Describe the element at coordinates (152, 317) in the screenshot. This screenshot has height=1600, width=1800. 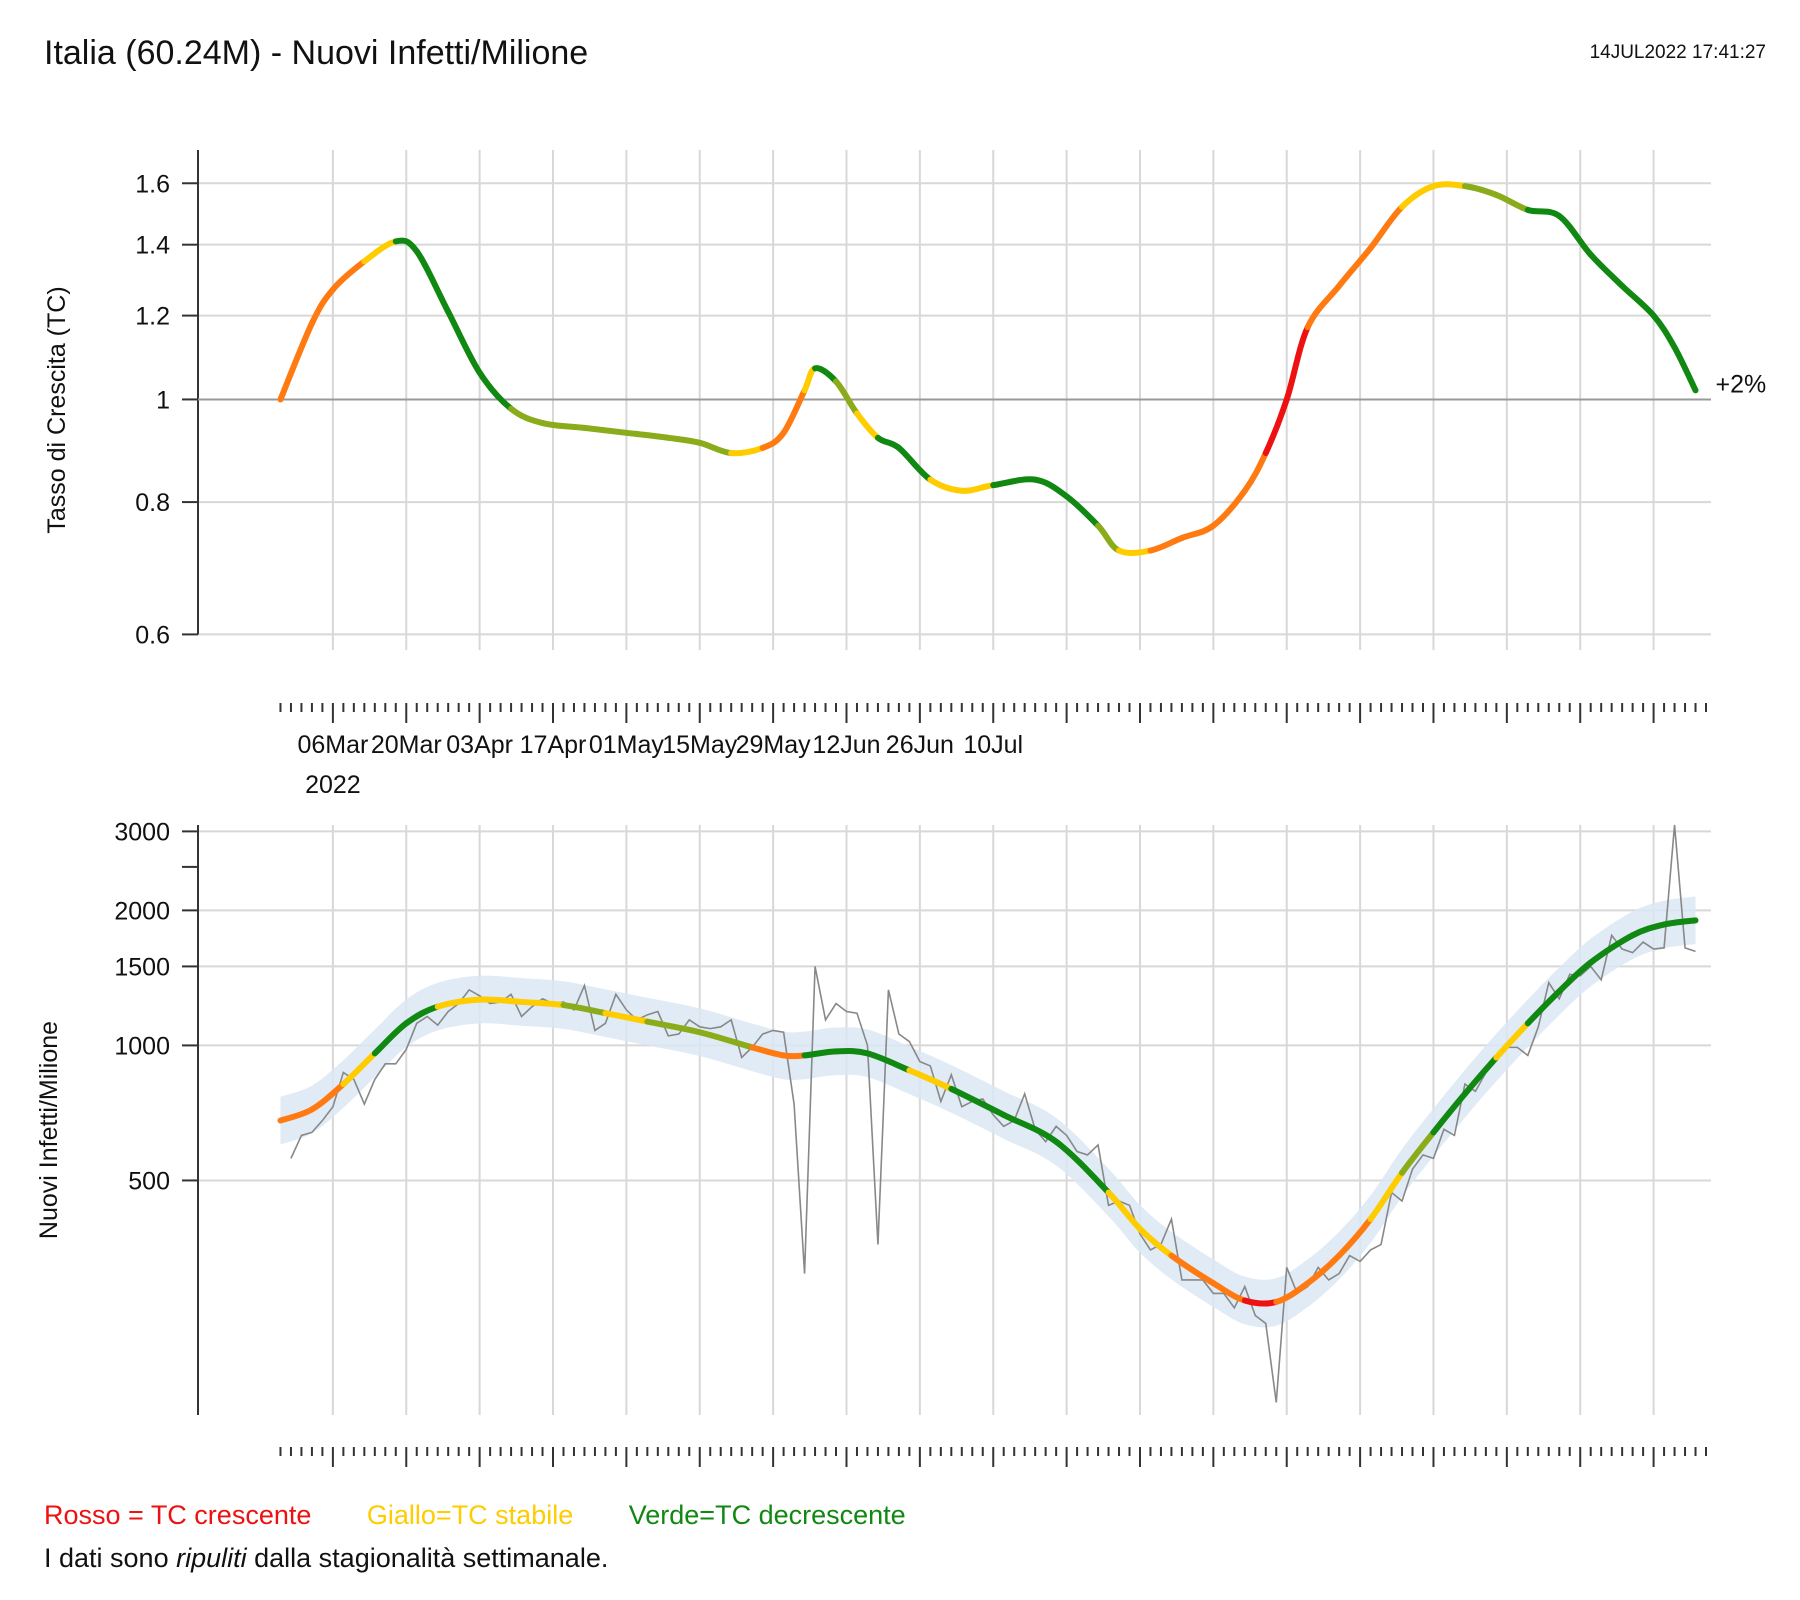
I see `top-ytick-label-3: 1.2` at that location.